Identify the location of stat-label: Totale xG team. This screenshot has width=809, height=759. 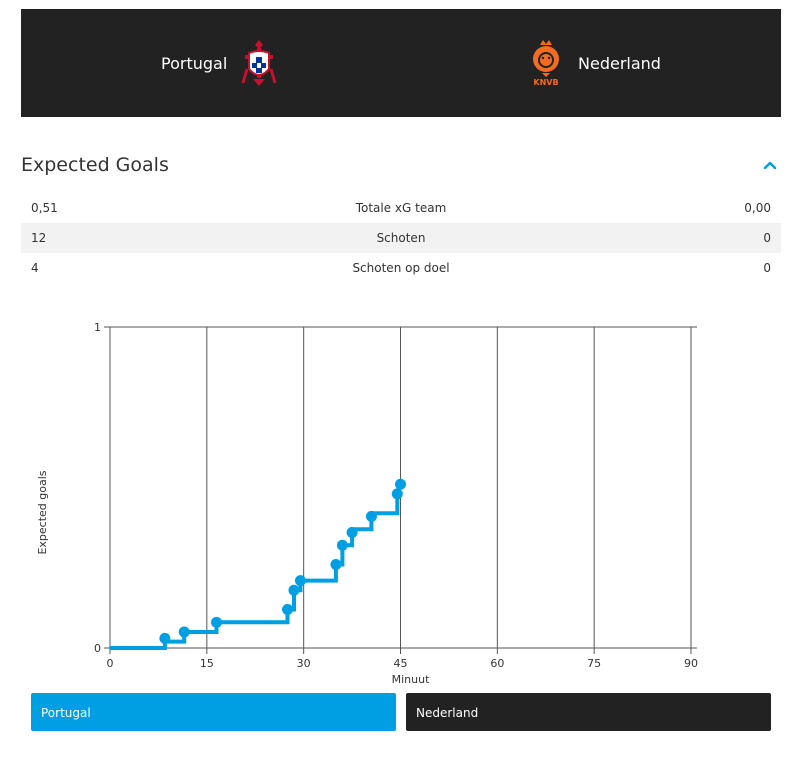
(401, 208).